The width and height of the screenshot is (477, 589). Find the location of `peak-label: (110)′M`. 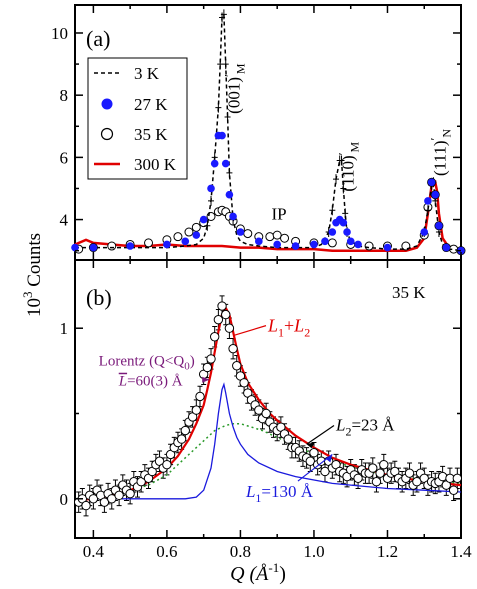

peak-label: (110)′M is located at coordinates (349, 167).